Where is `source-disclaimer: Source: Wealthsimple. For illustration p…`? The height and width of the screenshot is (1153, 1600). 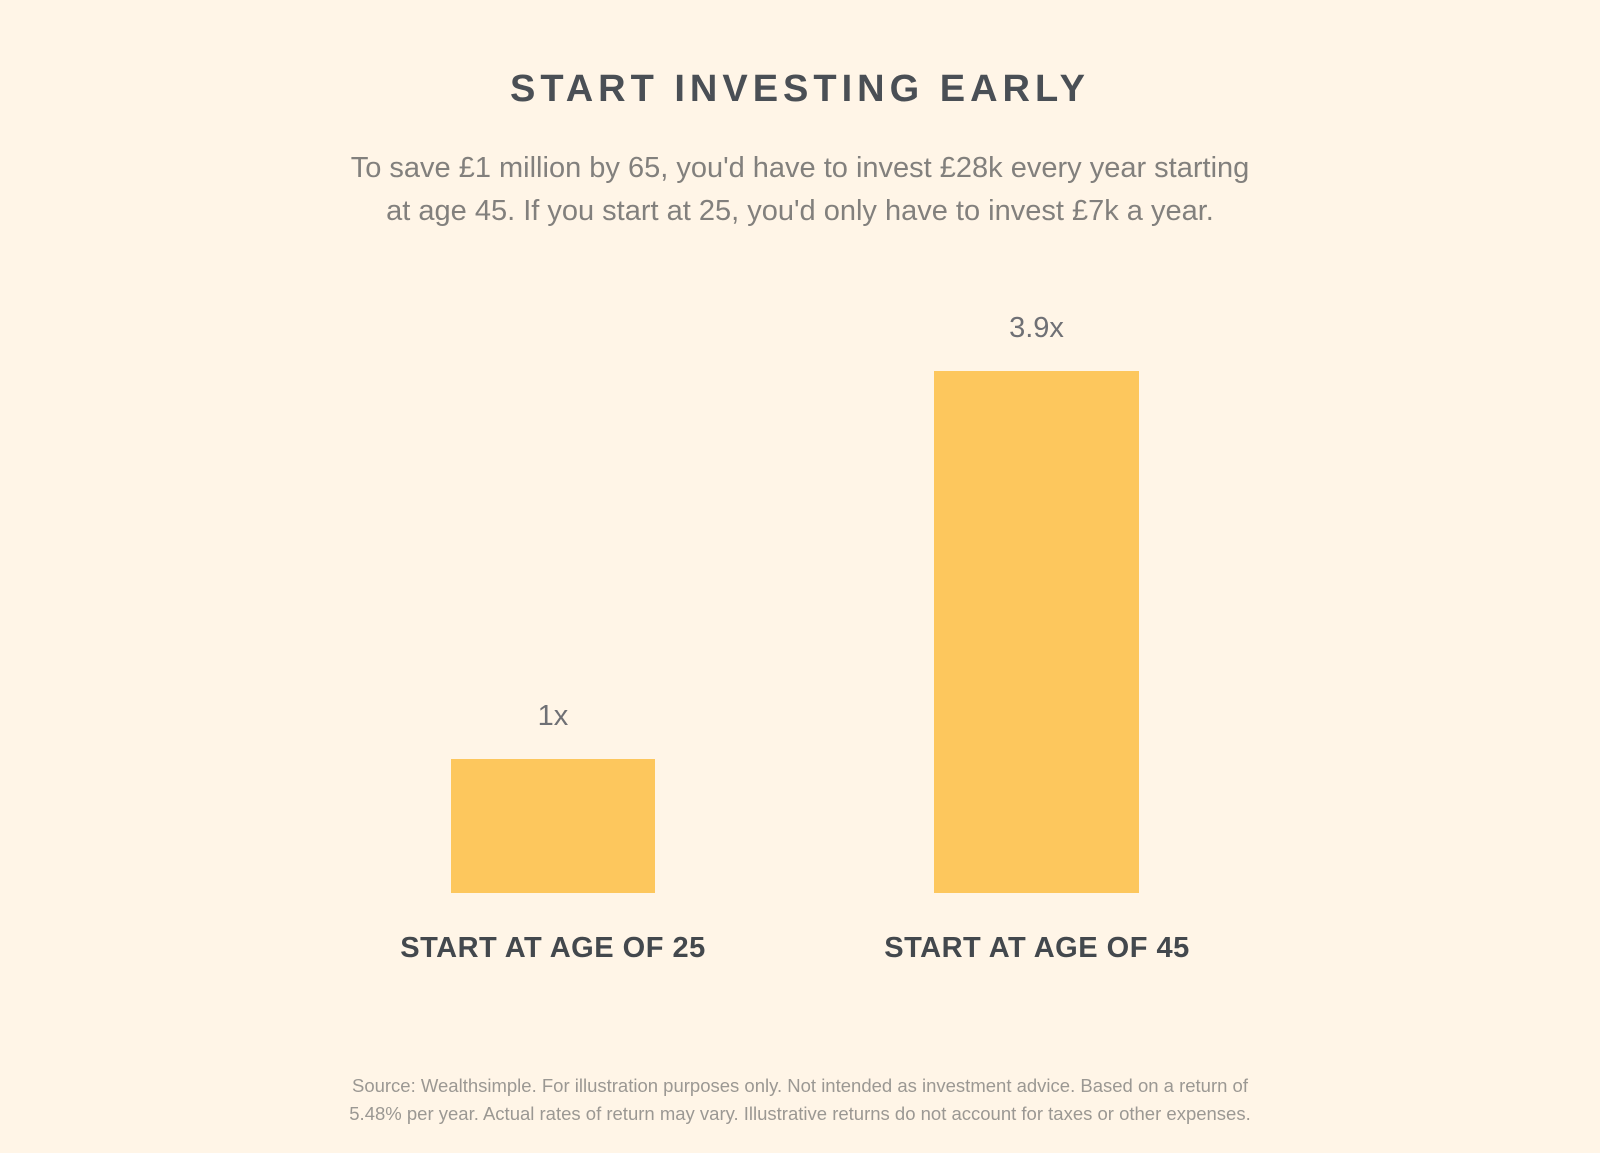 source-disclaimer: Source: Wealthsimple. For illustration p… is located at coordinates (800, 1100).